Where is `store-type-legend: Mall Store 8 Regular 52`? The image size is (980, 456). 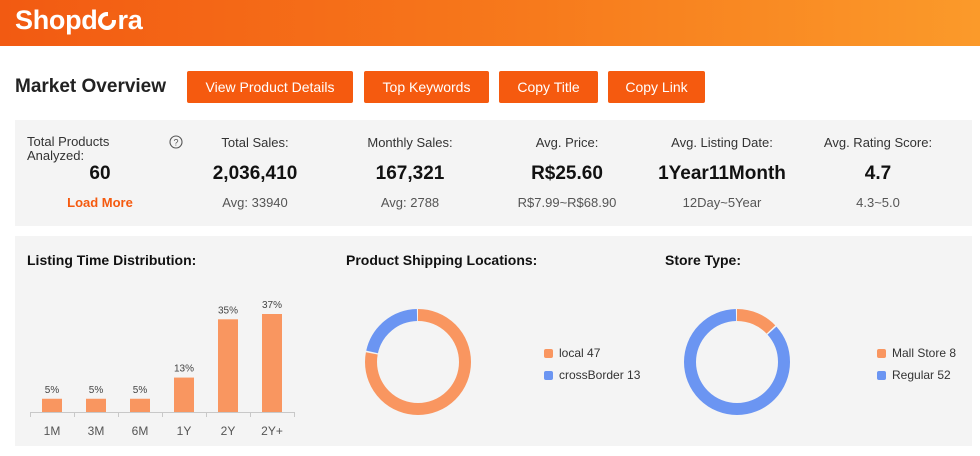 store-type-legend: Mall Store 8 Regular 52 is located at coordinates (916, 364).